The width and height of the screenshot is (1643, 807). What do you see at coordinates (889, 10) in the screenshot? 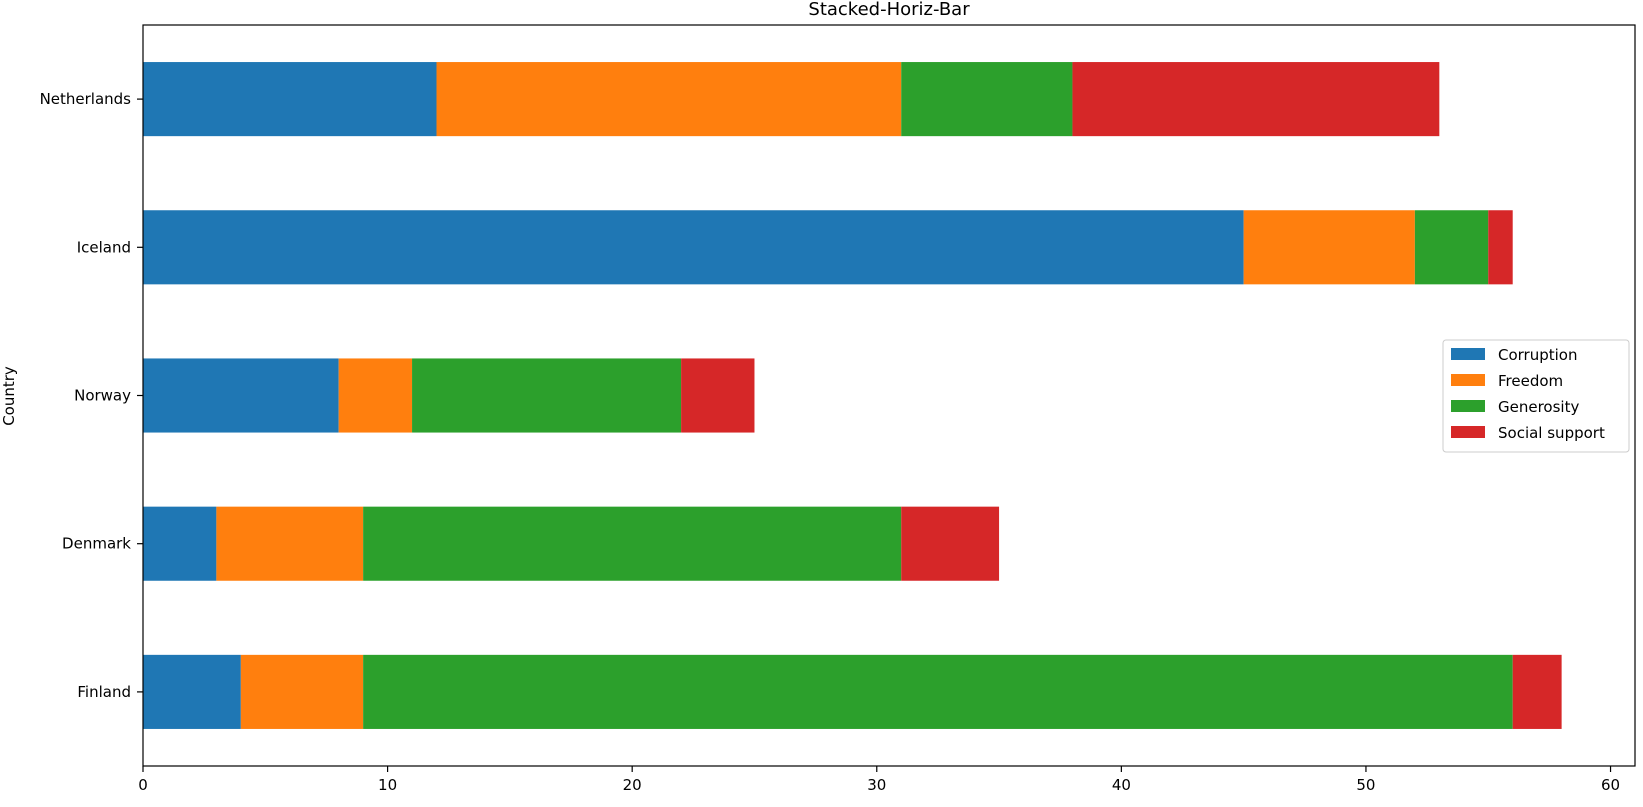
I see `chart-title: Stacked-Horiz-Bar` at bounding box center [889, 10].